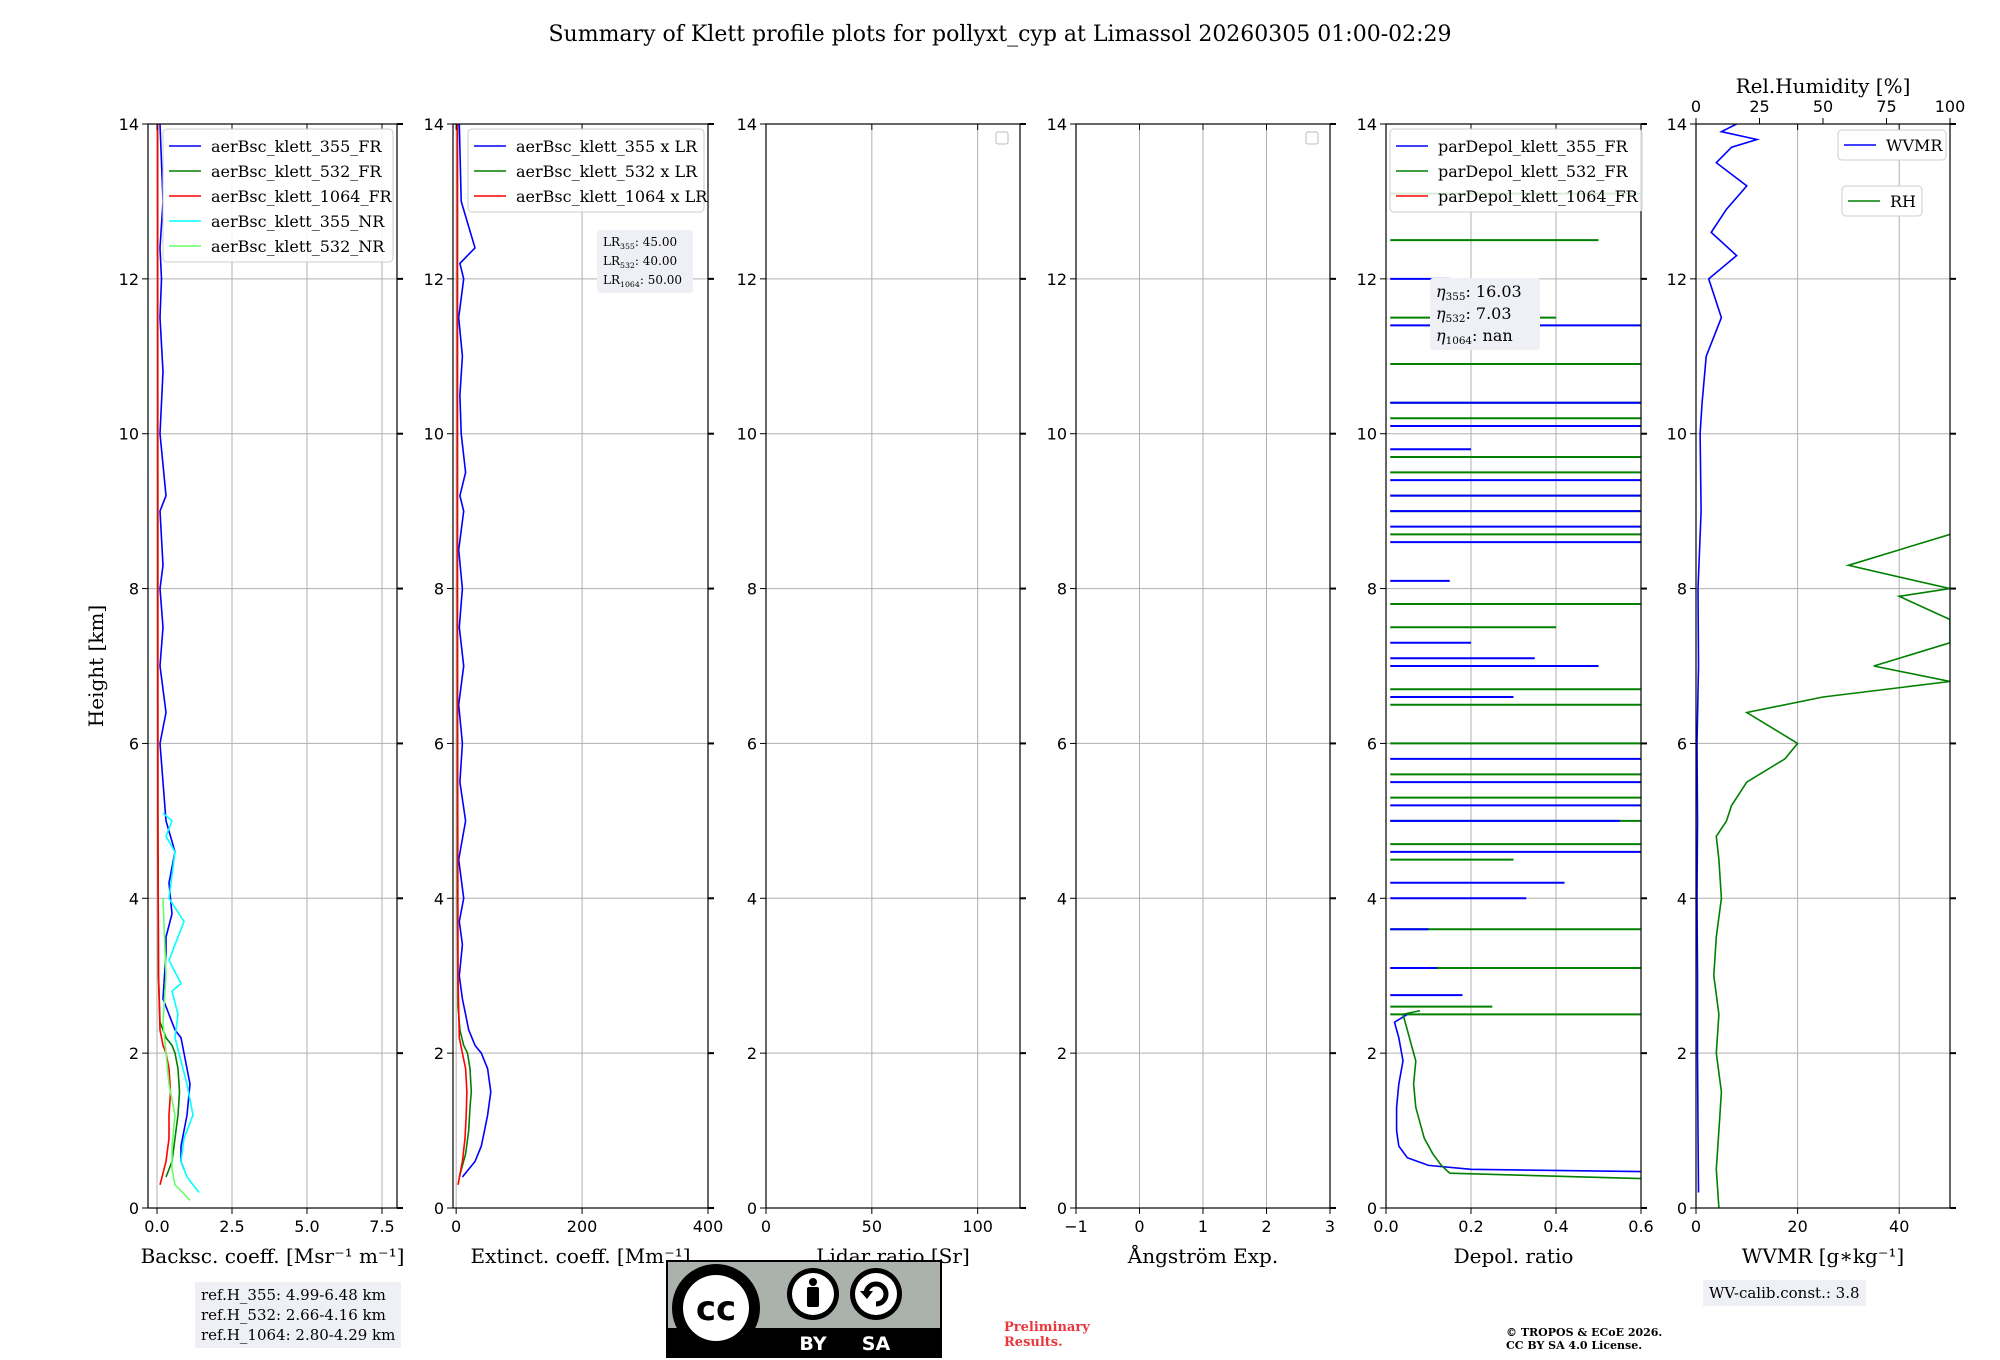 The image size is (2000, 1360). I want to click on by-person-body, so click(813, 1297).